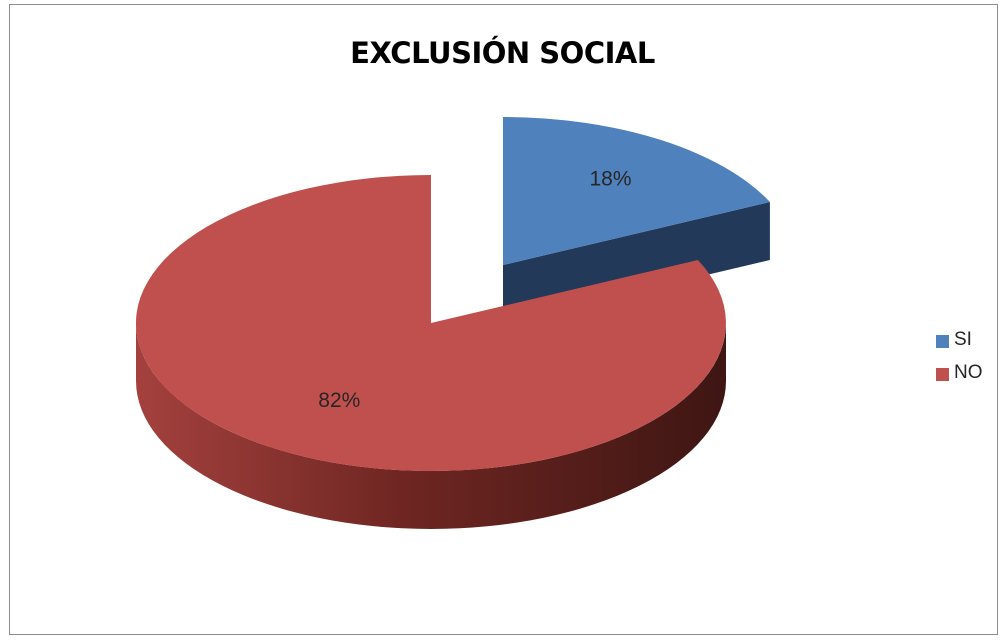 The height and width of the screenshot is (641, 1005). Describe the element at coordinates (942, 341) in the screenshot. I see `legend-swatch-si` at that location.